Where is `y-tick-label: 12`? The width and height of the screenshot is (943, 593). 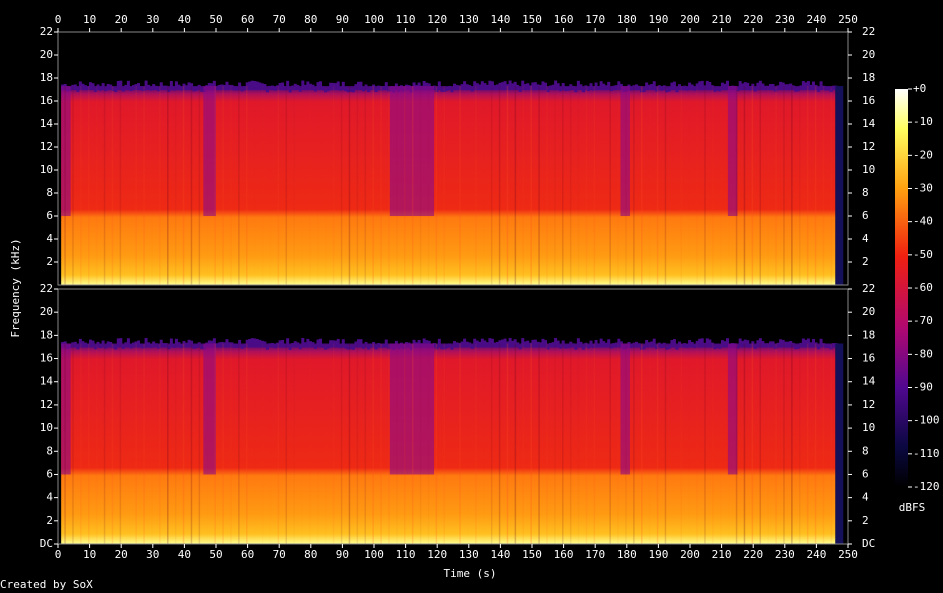
y-tick-label: 12 is located at coordinates (868, 404).